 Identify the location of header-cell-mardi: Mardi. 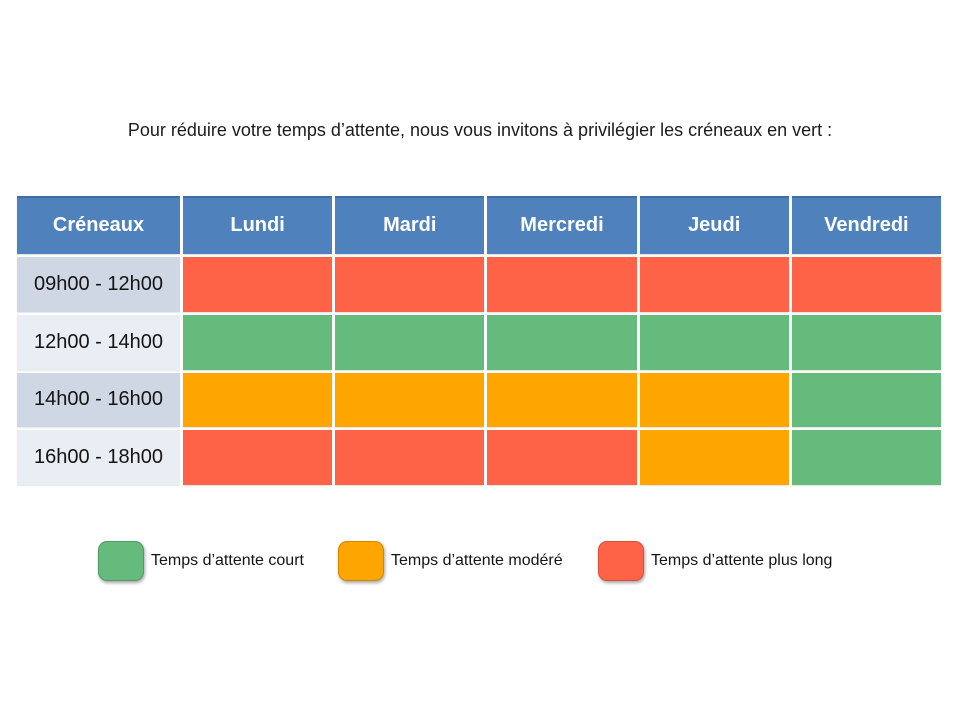
(410, 225).